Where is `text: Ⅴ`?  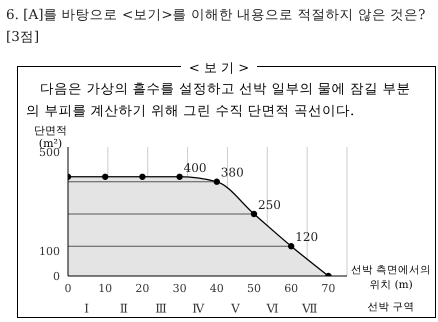 text: Ⅴ is located at coordinates (235, 309).